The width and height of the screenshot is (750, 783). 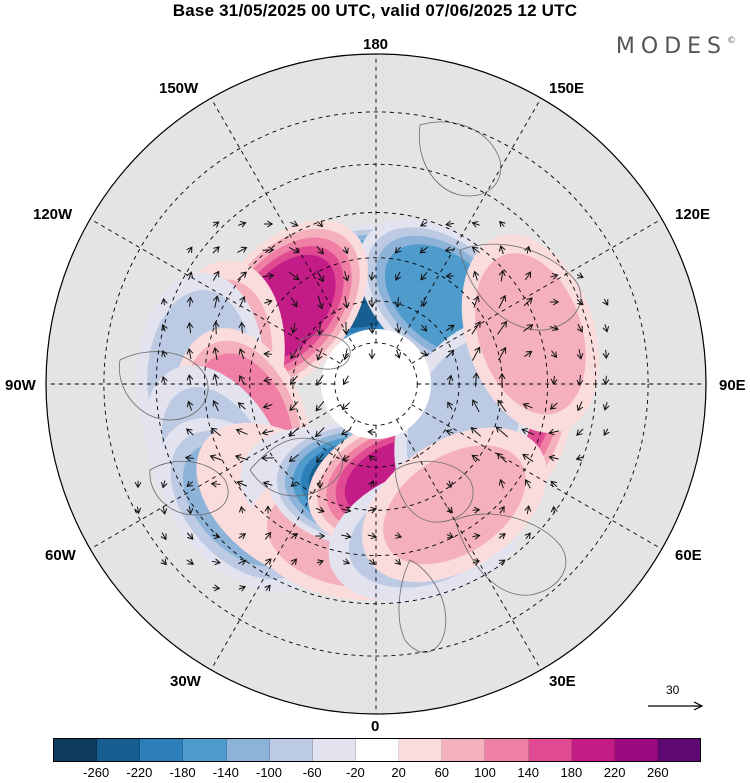 What do you see at coordinates (139, 772) in the screenshot?
I see `colorbar-tick-label: -220` at bounding box center [139, 772].